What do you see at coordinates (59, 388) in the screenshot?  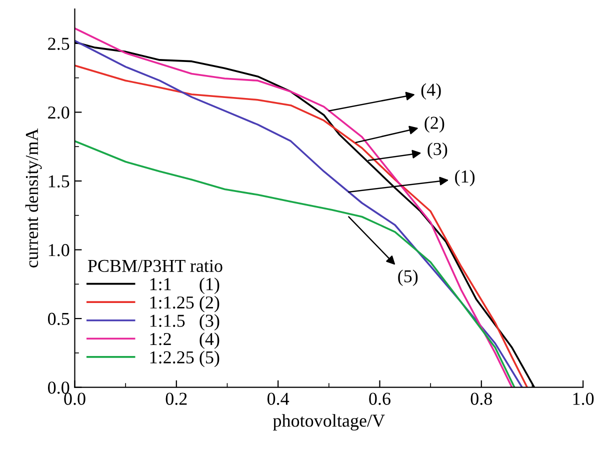 I see `y-tick-label: 0.0` at bounding box center [59, 388].